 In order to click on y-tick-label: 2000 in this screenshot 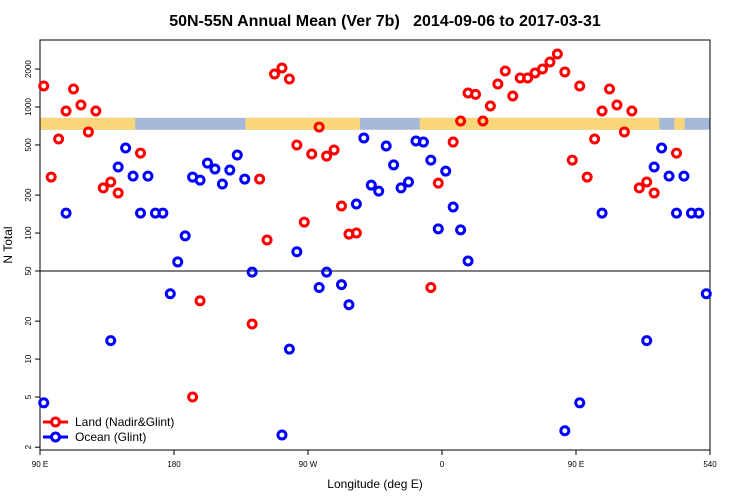, I will do `click(28, 69)`.